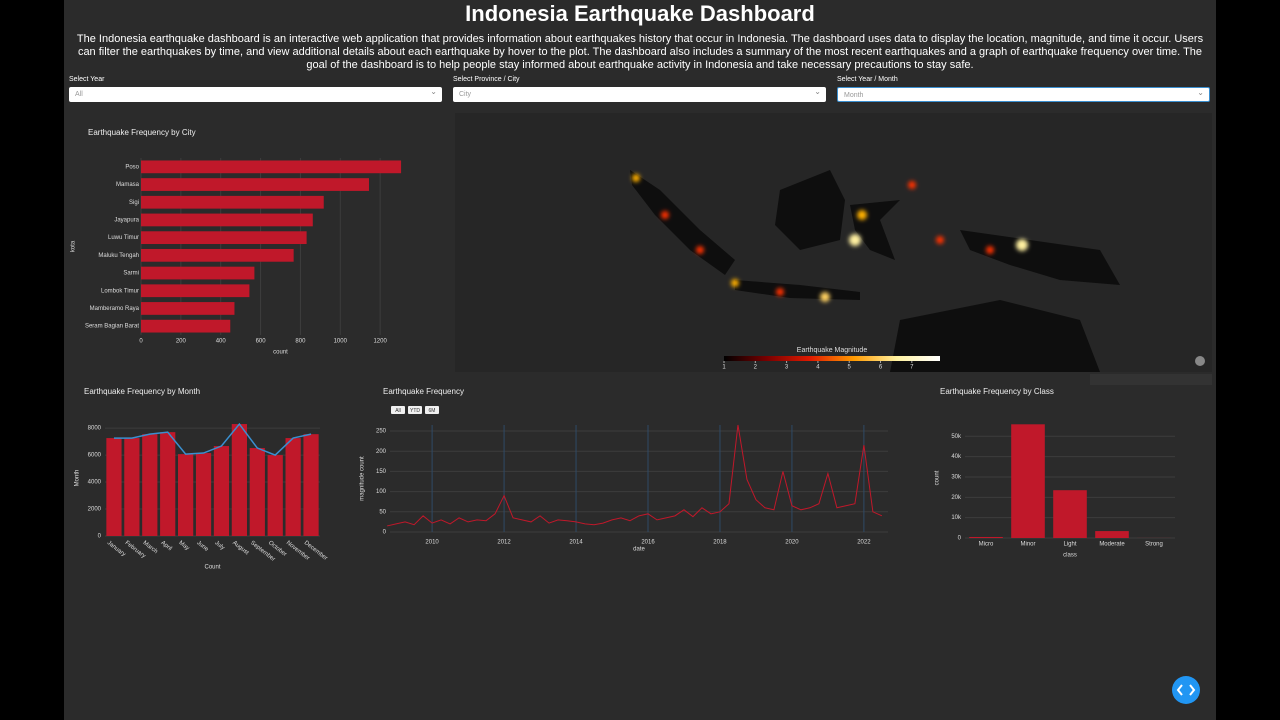 This screenshot has width=1280, height=720. I want to click on modebar, so click(1151, 379).